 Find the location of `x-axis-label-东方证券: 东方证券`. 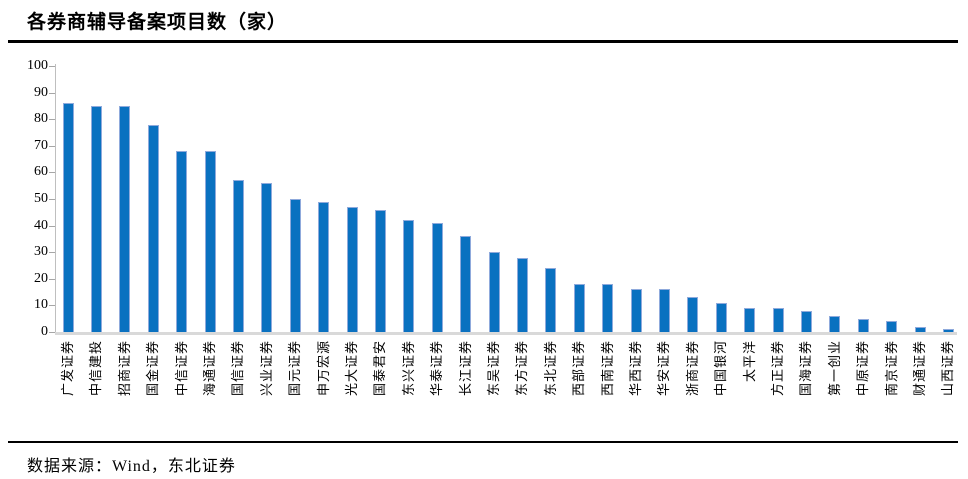

x-axis-label-东方证券: 东方证券 is located at coordinates (522, 368).